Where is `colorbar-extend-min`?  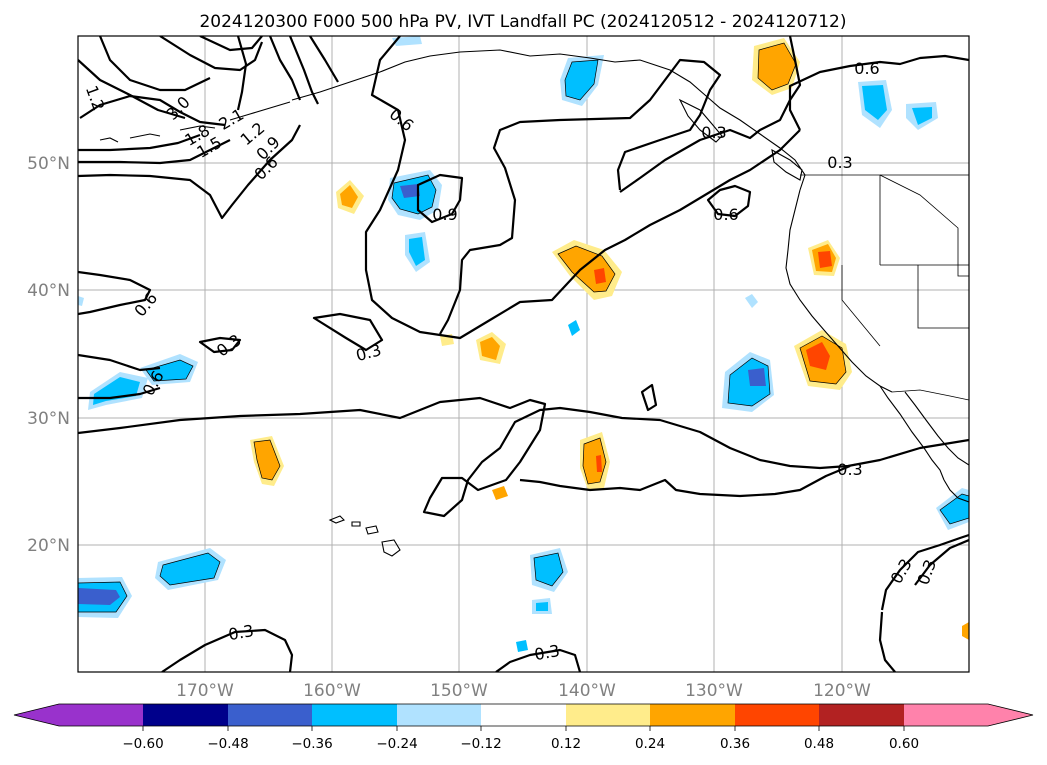
colorbar-extend-min is located at coordinates (36, 715).